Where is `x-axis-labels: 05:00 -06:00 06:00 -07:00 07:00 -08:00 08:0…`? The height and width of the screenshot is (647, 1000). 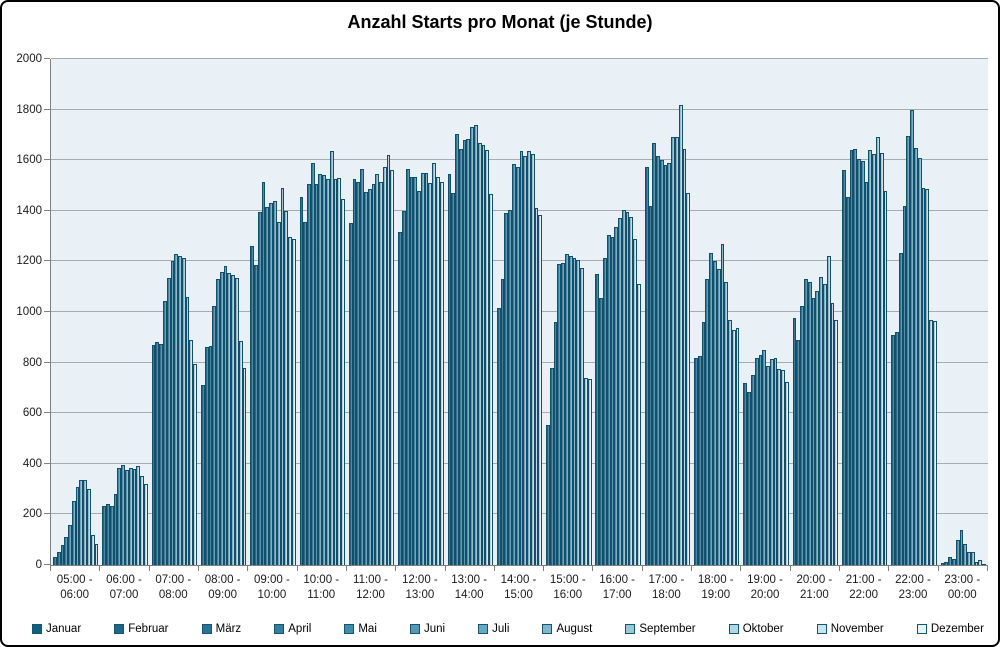 x-axis-labels: 05:00 -06:00 06:00 -07:00 07:00 -08:00 08:0… is located at coordinates (518, 588).